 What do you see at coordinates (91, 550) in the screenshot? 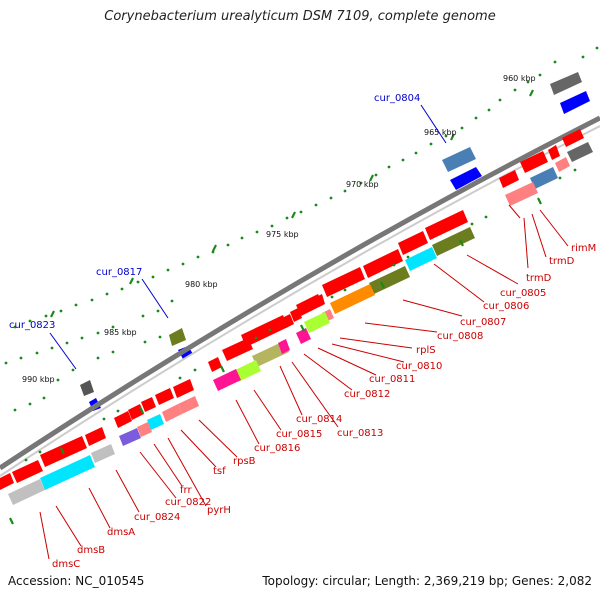
I see `gene-label: dmsB` at bounding box center [91, 550].